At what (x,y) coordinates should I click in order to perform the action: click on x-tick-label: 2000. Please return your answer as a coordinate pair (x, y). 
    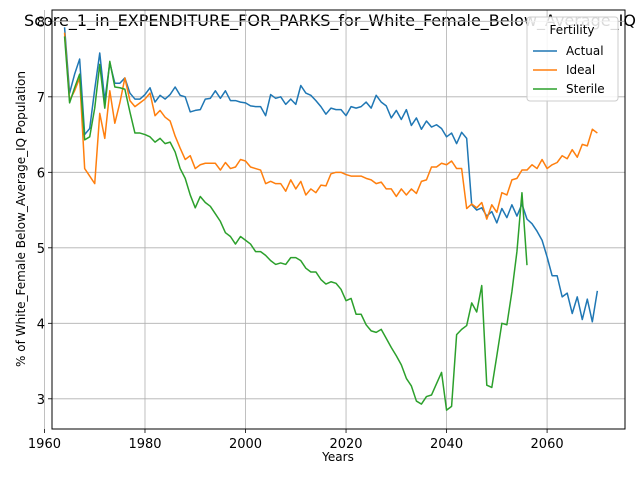
    Looking at the image, I should click on (245, 444).